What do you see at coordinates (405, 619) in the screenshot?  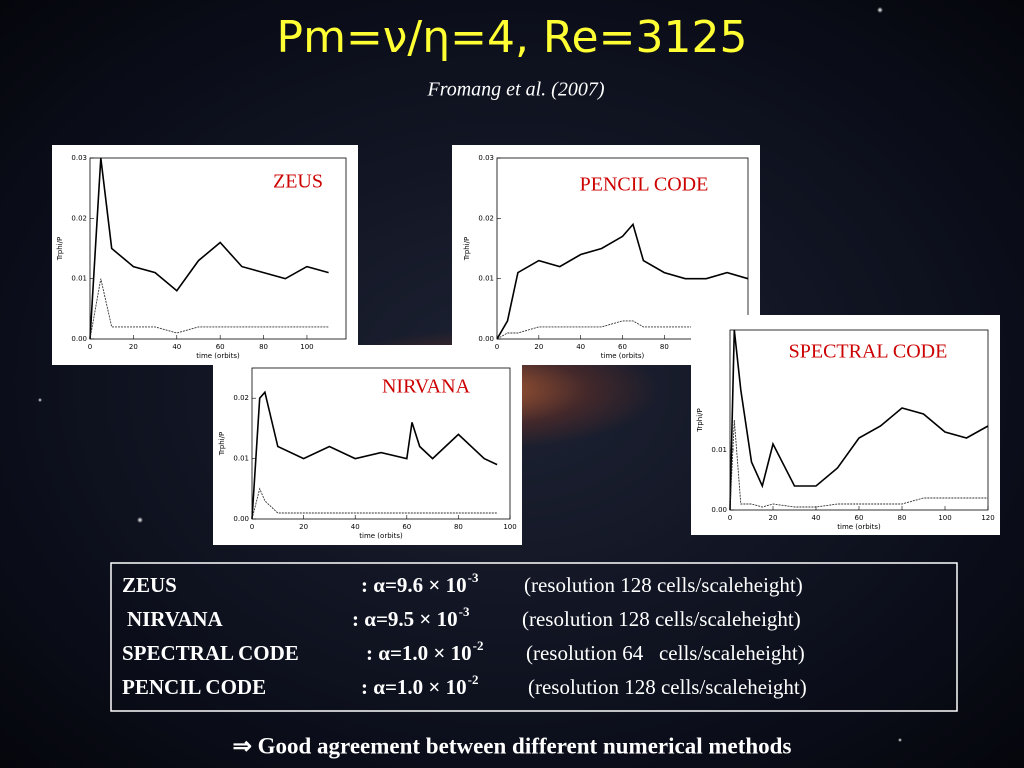 I see `row-alpha: : α=9.5 × 10` at bounding box center [405, 619].